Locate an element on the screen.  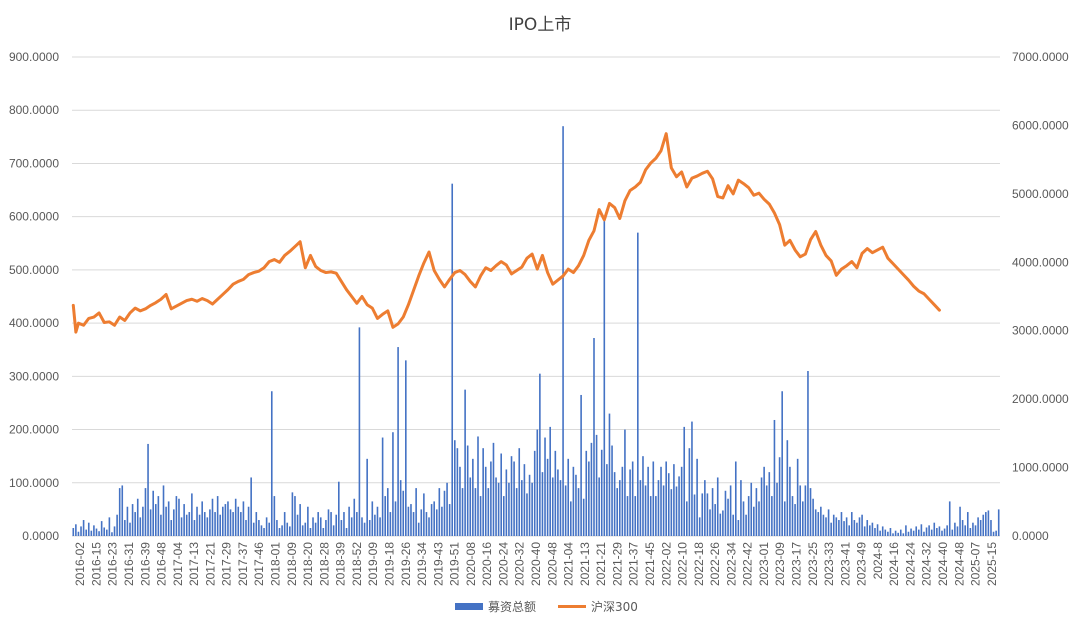
x-axis-tick-label: 2017-37 is located at coordinates (243, 564).